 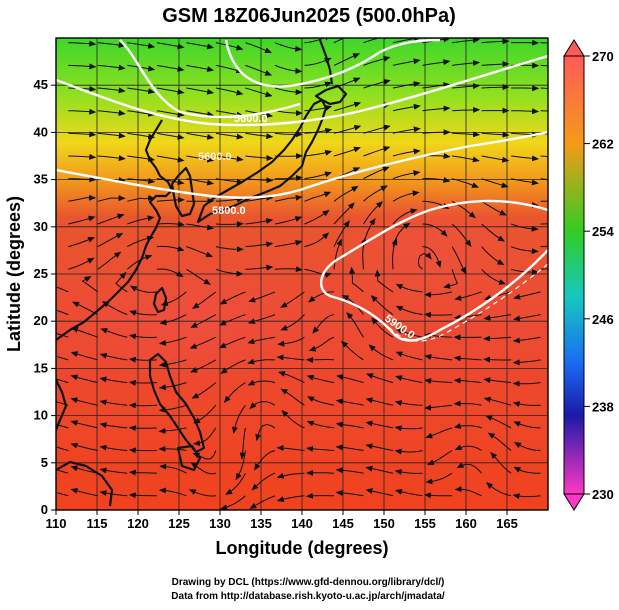 What do you see at coordinates (507, 523) in the screenshot?
I see `x-tick-label: 165` at bounding box center [507, 523].